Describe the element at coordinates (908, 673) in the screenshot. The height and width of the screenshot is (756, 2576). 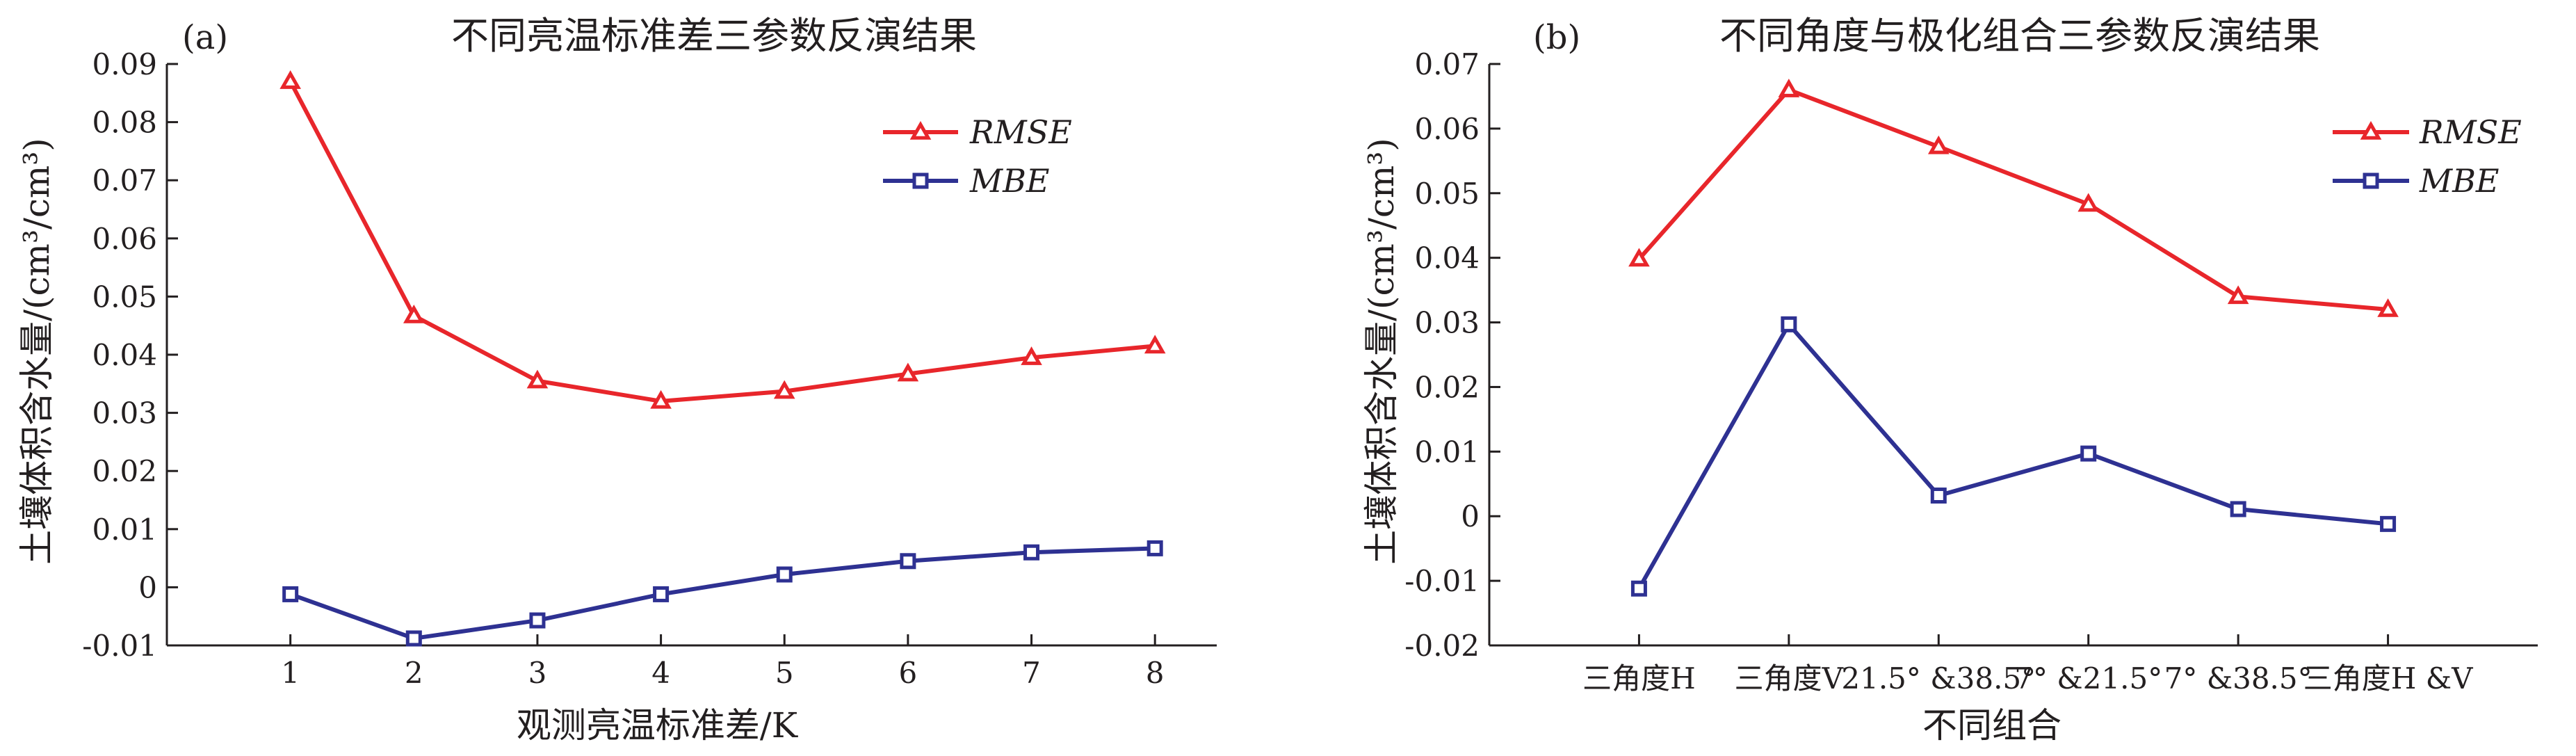
I see `x-tick-label: 6` at that location.